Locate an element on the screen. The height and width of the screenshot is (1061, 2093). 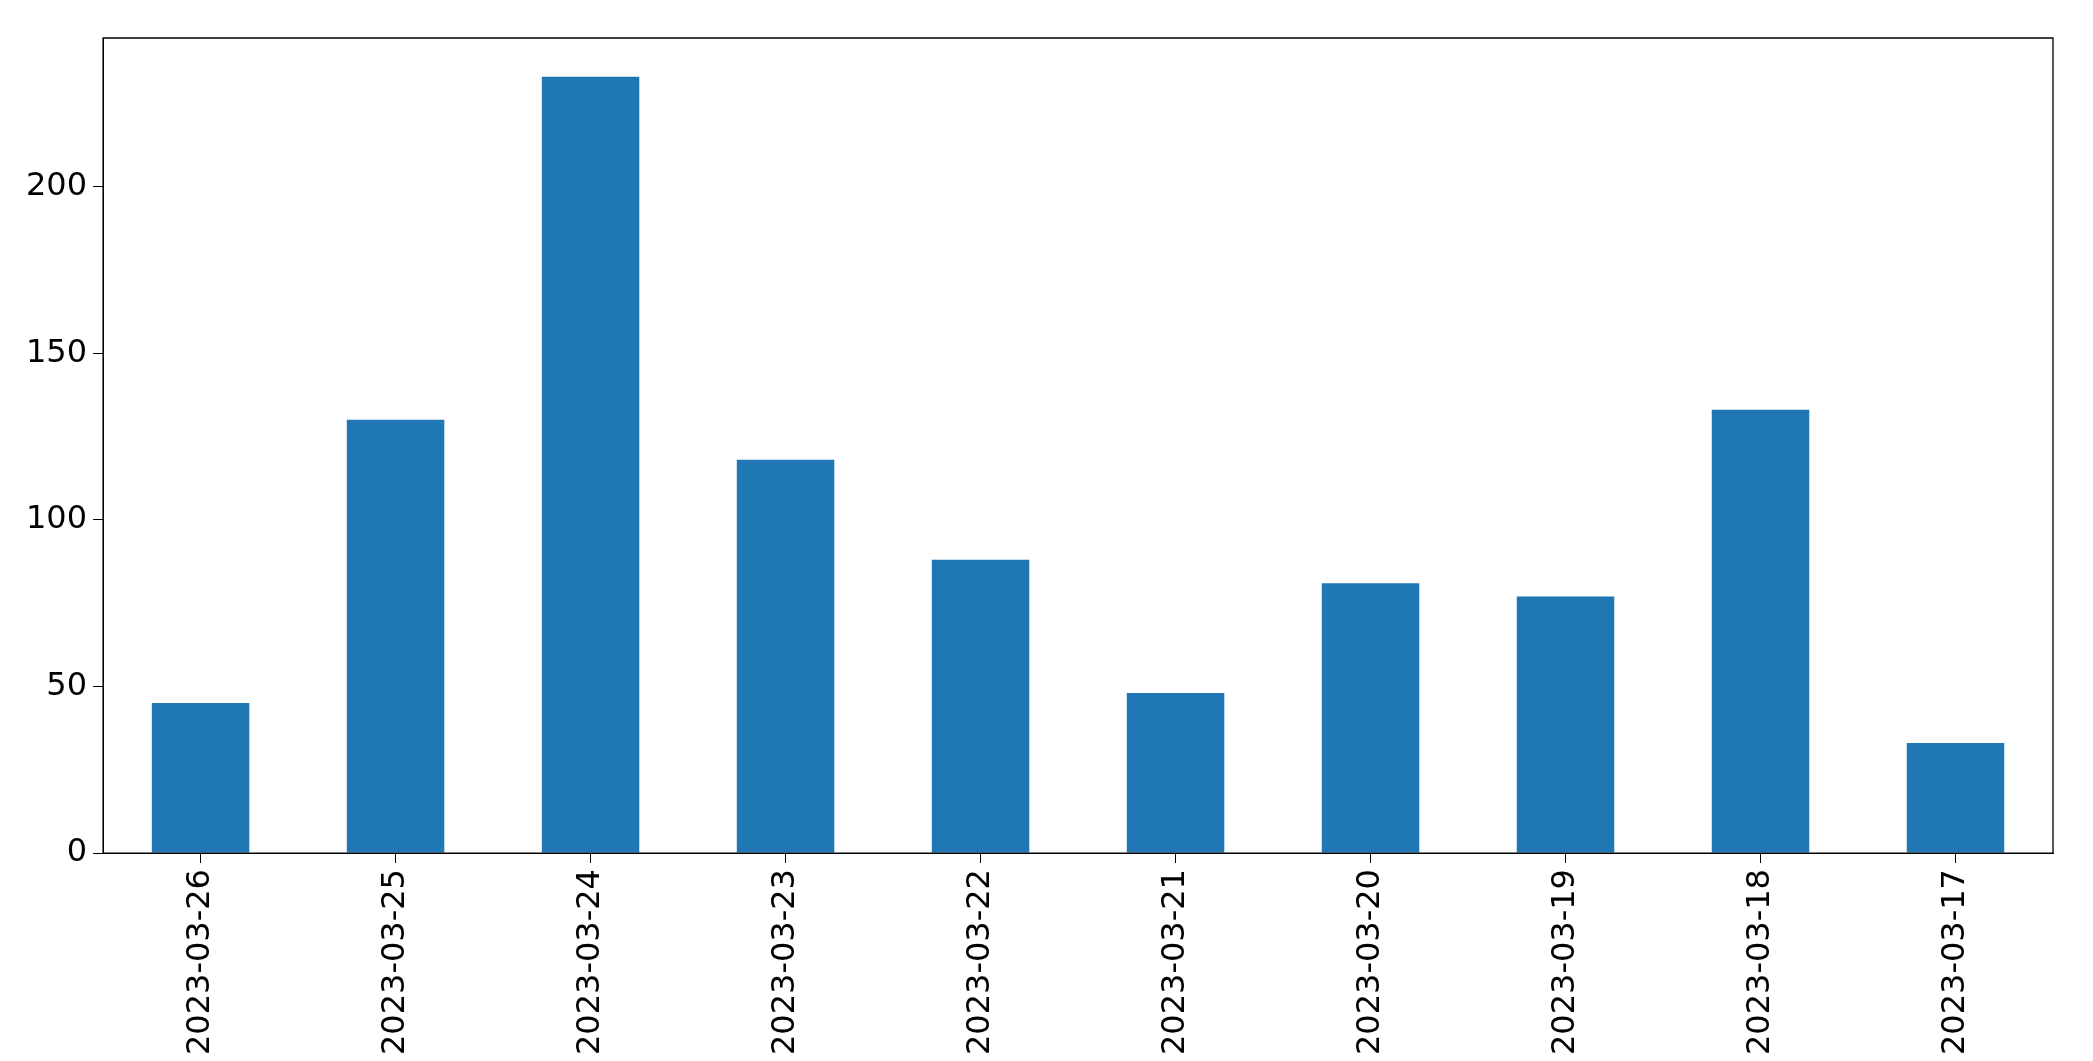
x-tick-label: 2023-03-24 is located at coordinates (587, 962).